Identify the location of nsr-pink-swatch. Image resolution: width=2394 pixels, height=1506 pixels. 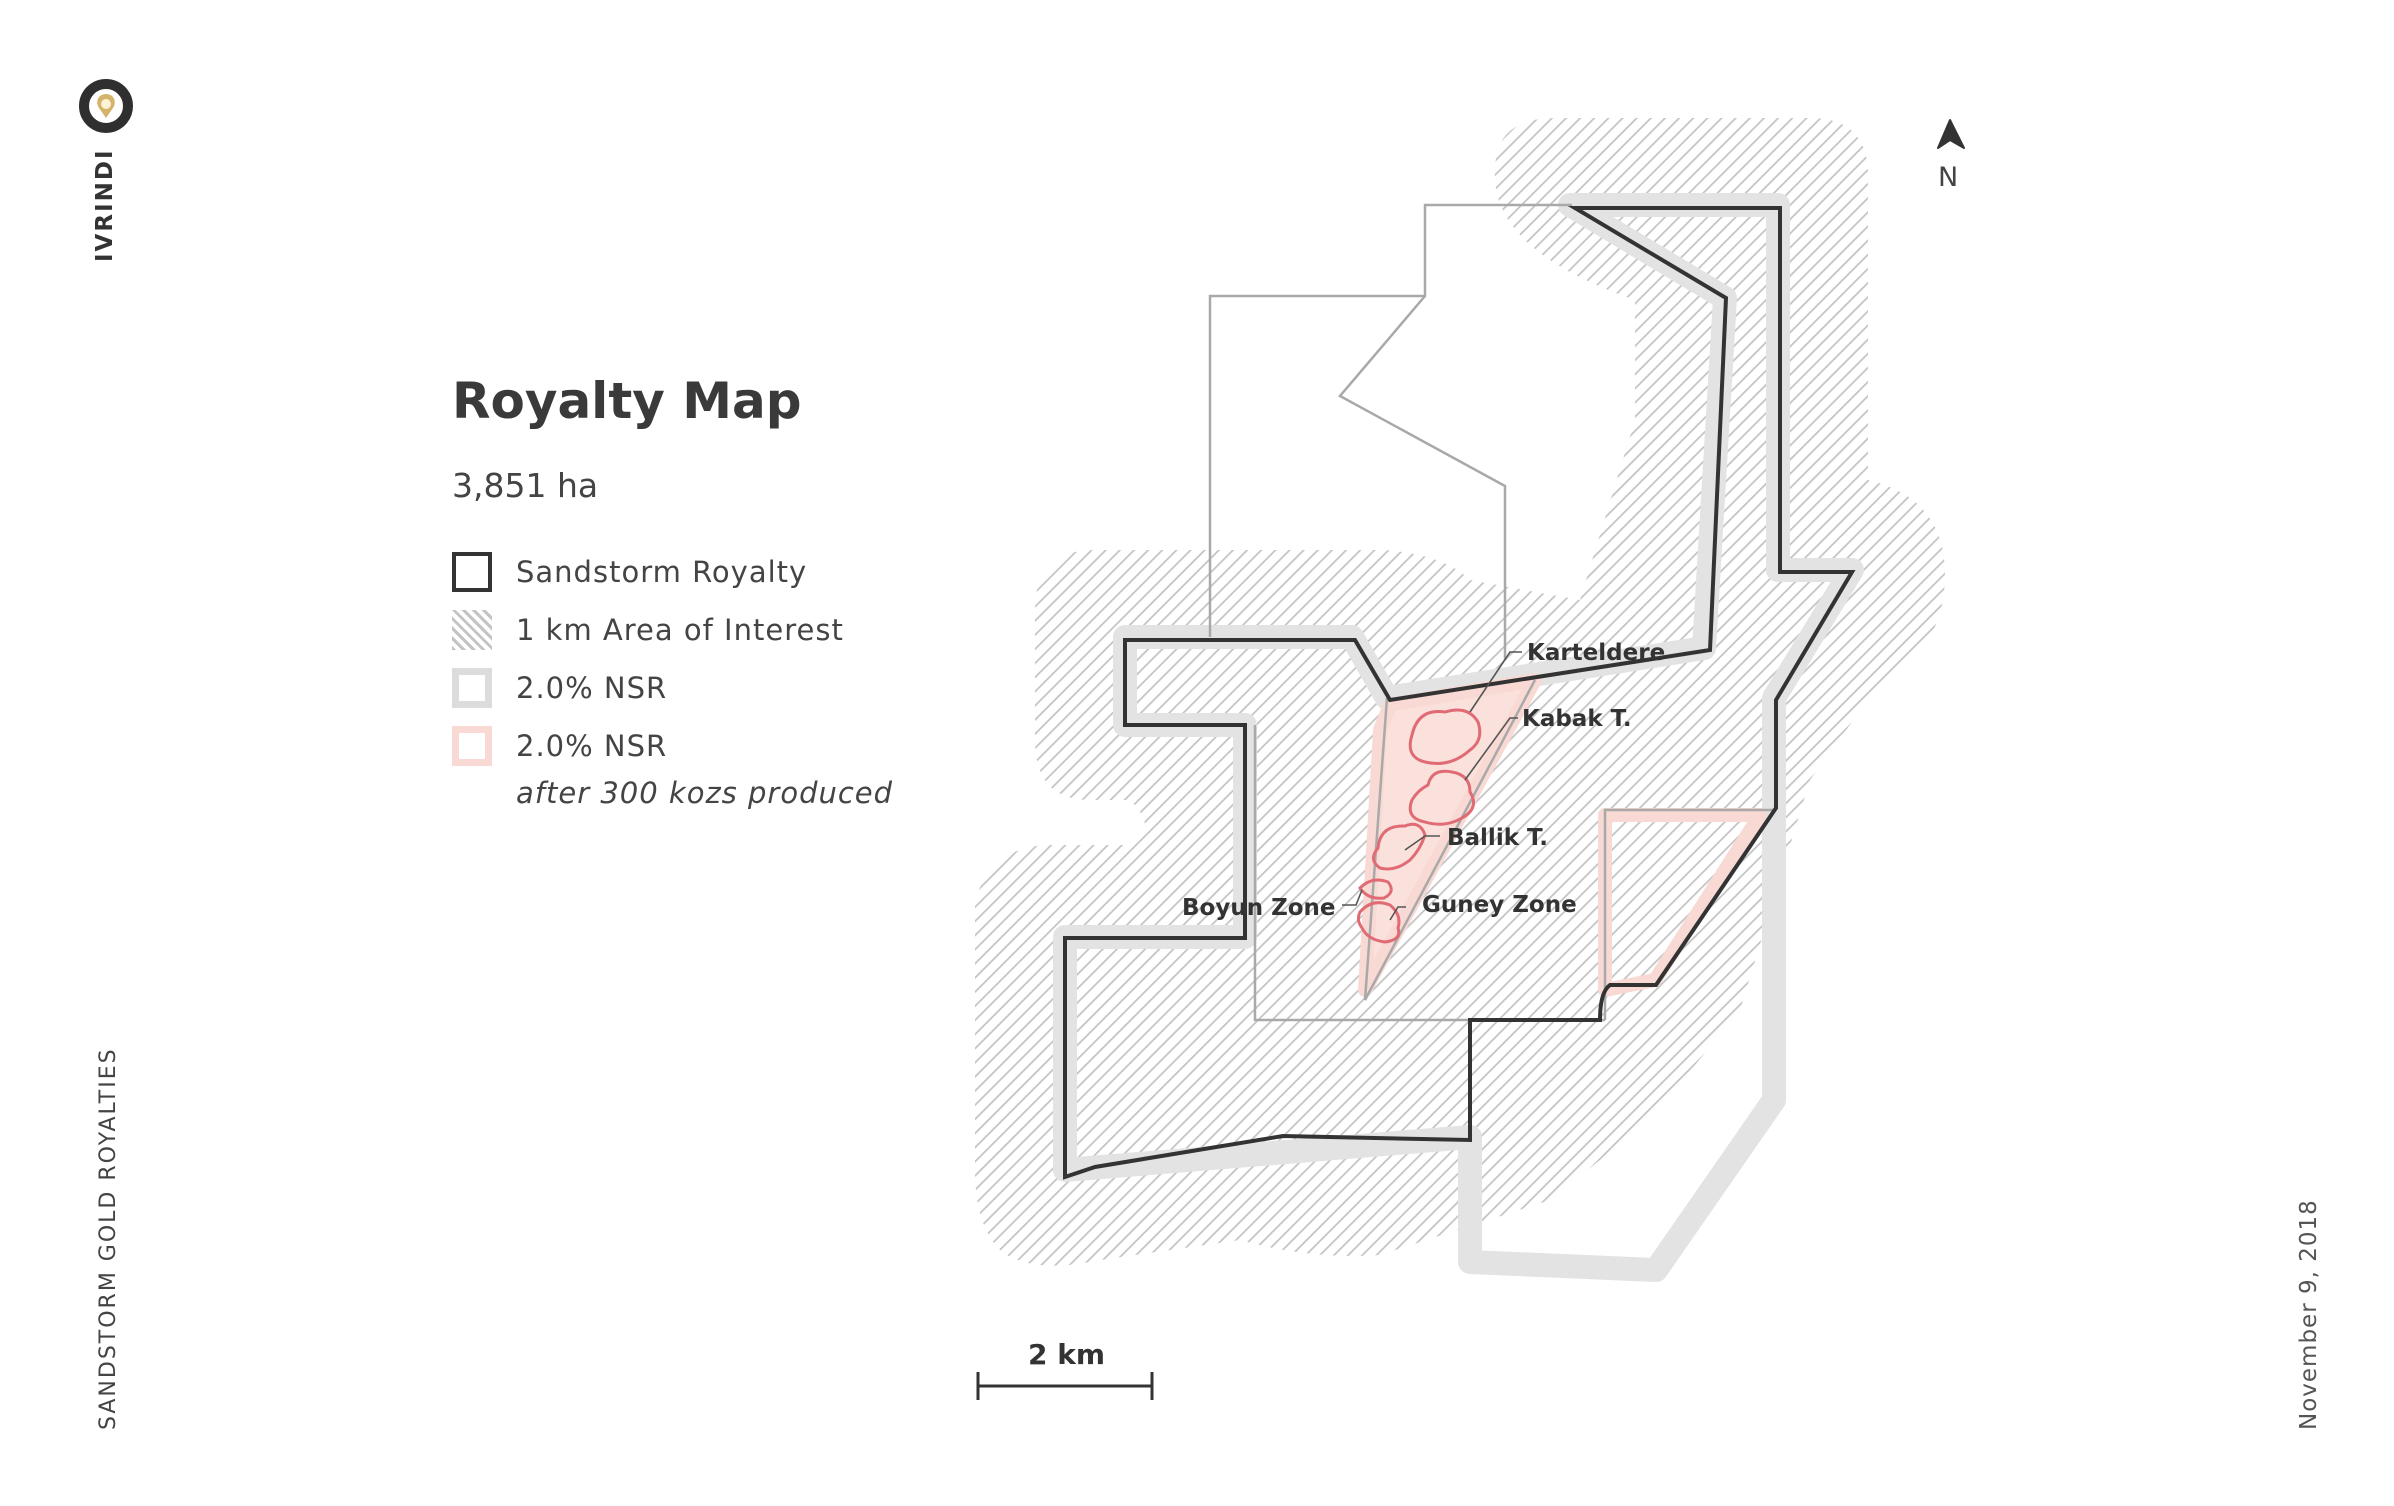
(472, 746).